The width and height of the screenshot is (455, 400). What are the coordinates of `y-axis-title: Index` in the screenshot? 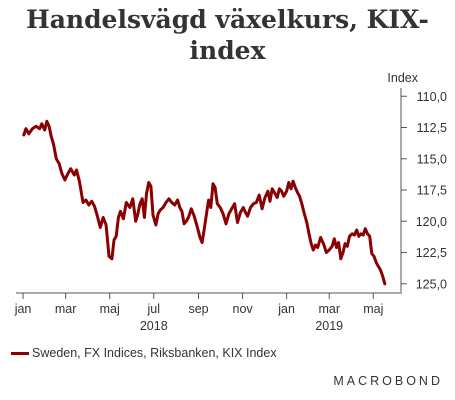 It's located at (402, 78).